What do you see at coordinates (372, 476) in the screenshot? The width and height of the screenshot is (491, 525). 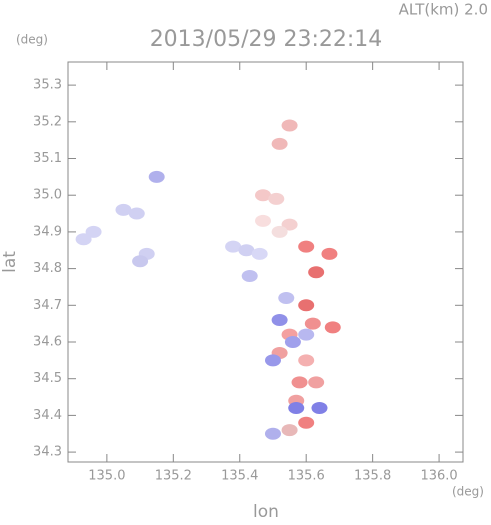 I see `x-tick-label: 135.8` at bounding box center [372, 476].